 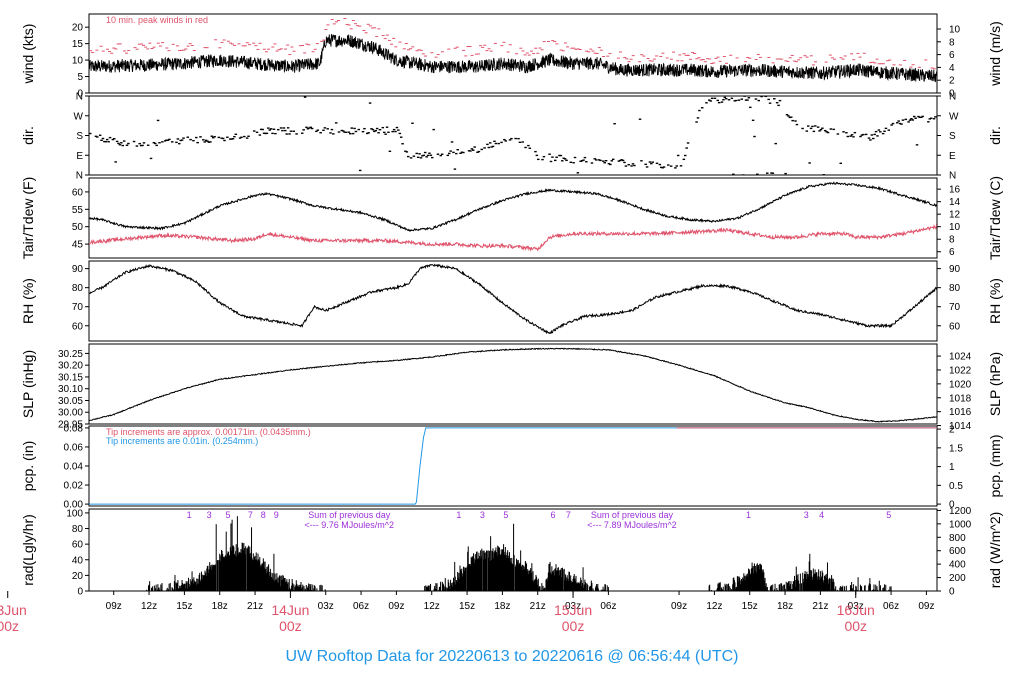 I want to click on series-line-black, so click(x=513, y=385).